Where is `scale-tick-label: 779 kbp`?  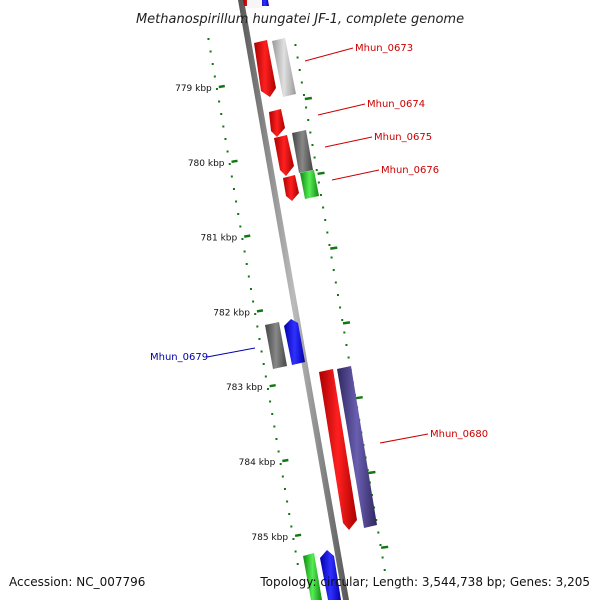
scale-tick-label: 779 kbp is located at coordinates (193, 89).